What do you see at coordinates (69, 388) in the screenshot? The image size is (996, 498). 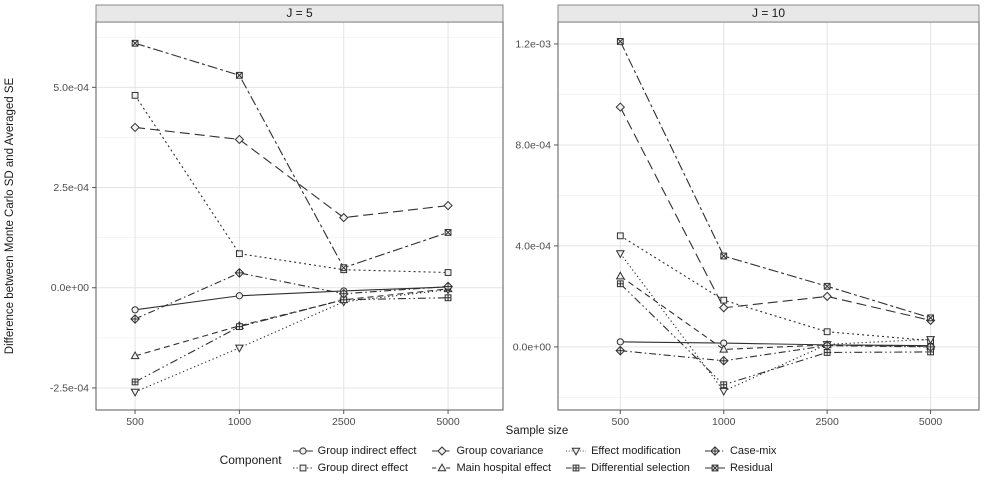 I see `y-tick-label: -2.5e-04` at bounding box center [69, 388].